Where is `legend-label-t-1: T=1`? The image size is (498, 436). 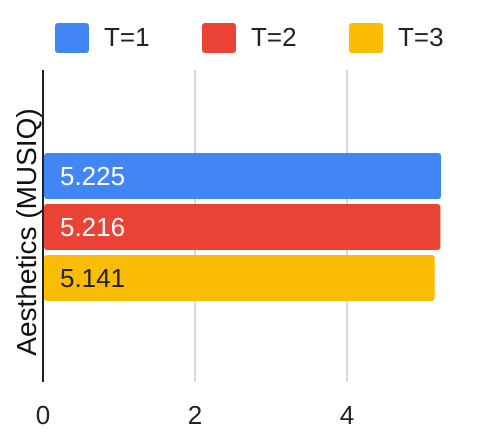
legend-label-t-1: T=1 is located at coordinates (127, 37).